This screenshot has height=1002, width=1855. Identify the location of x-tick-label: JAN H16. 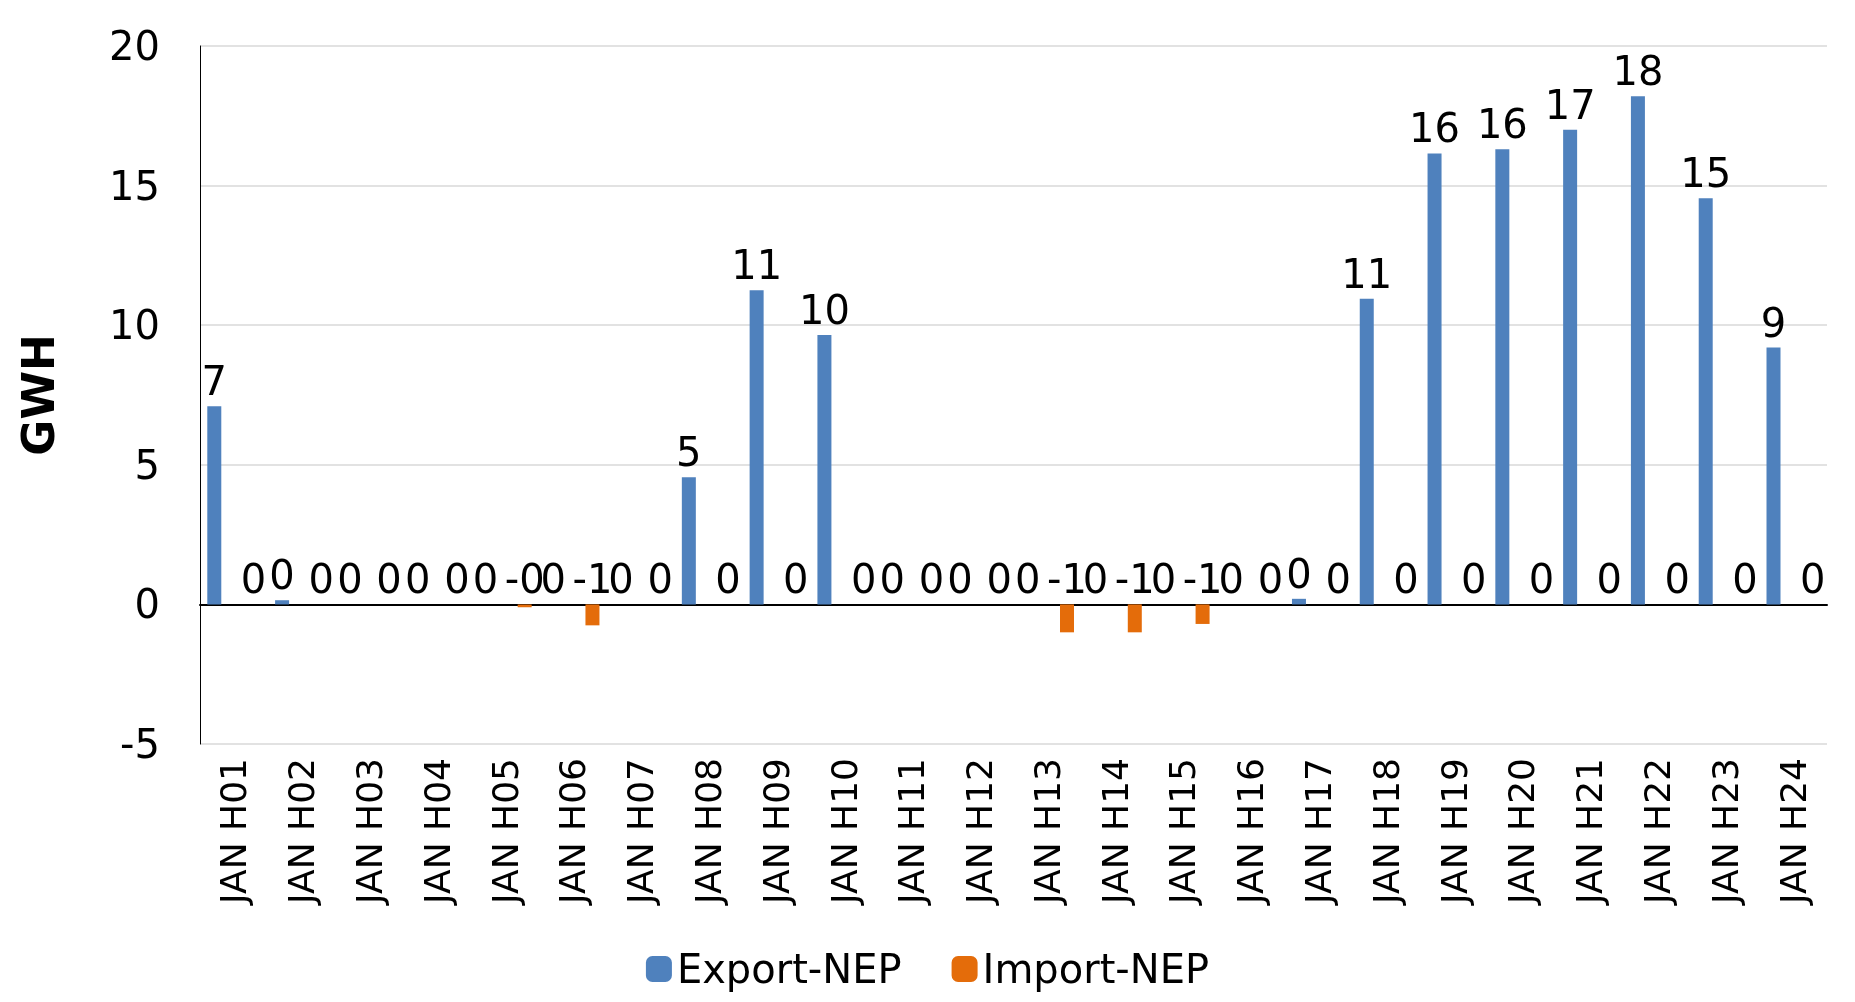
(1251, 832).